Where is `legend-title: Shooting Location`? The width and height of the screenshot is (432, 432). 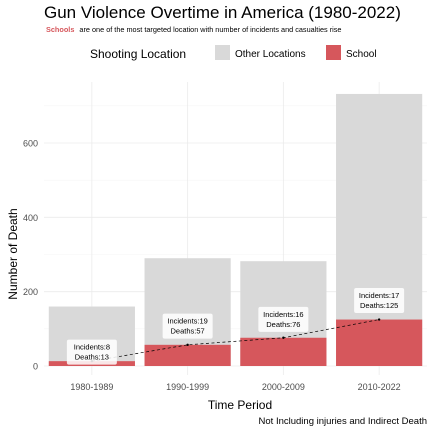 legend-title: Shooting Location is located at coordinates (138, 54).